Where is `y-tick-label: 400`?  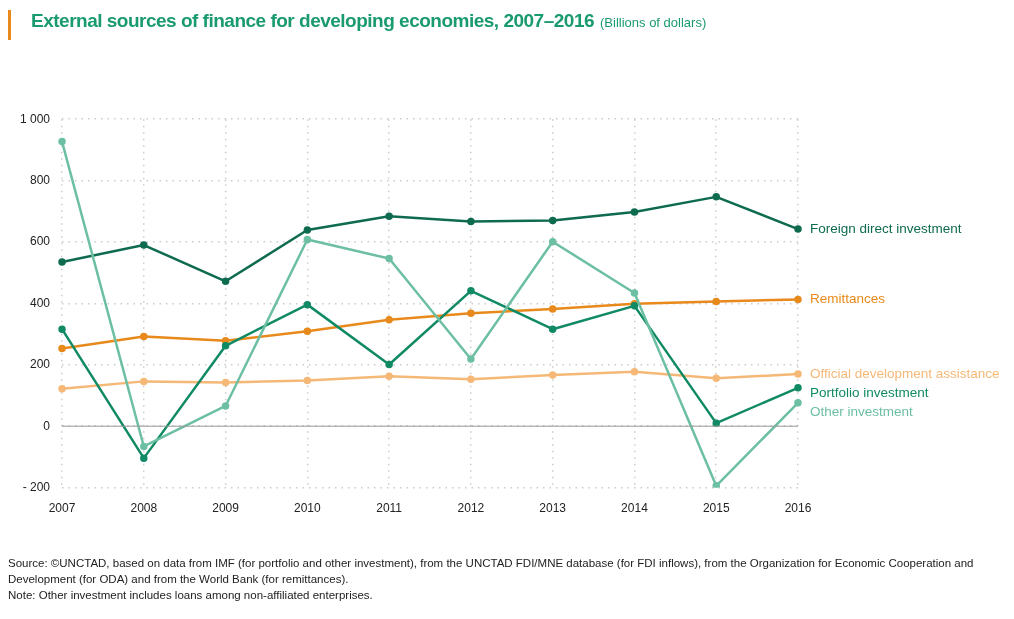
y-tick-label: 400 is located at coordinates (40, 302).